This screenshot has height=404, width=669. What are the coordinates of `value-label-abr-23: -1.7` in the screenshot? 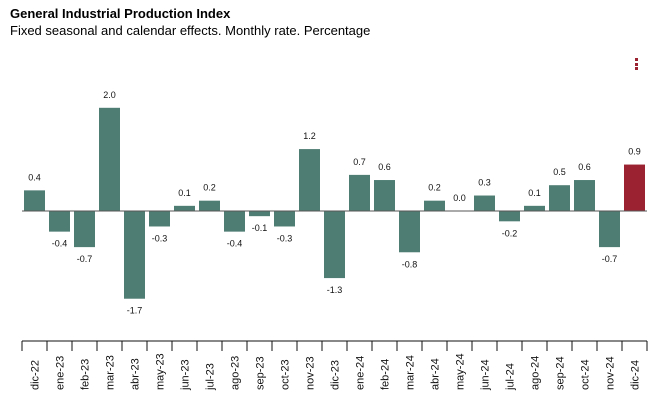 It's located at (135, 311).